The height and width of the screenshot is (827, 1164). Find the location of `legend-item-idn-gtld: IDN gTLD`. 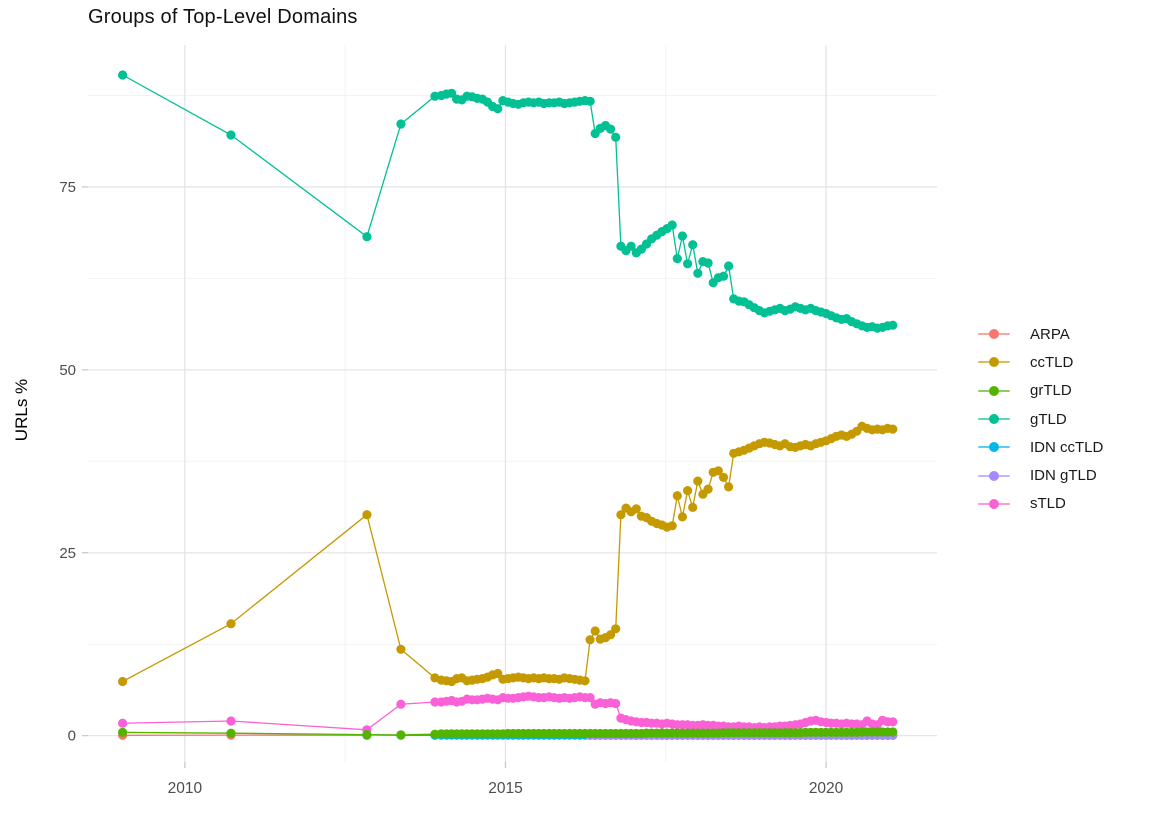

legend-item-idn-gtld: IDN gTLD is located at coordinates (1040, 475).